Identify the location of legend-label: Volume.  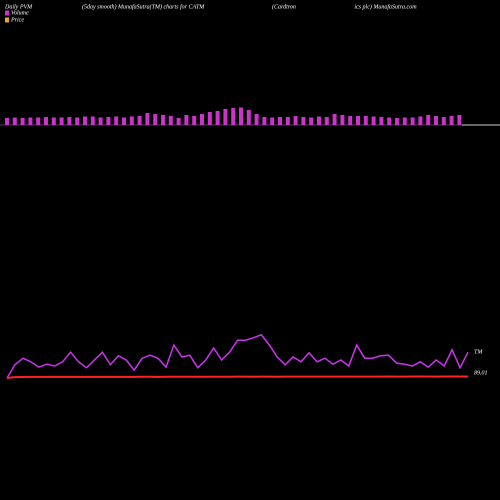
(20, 13).